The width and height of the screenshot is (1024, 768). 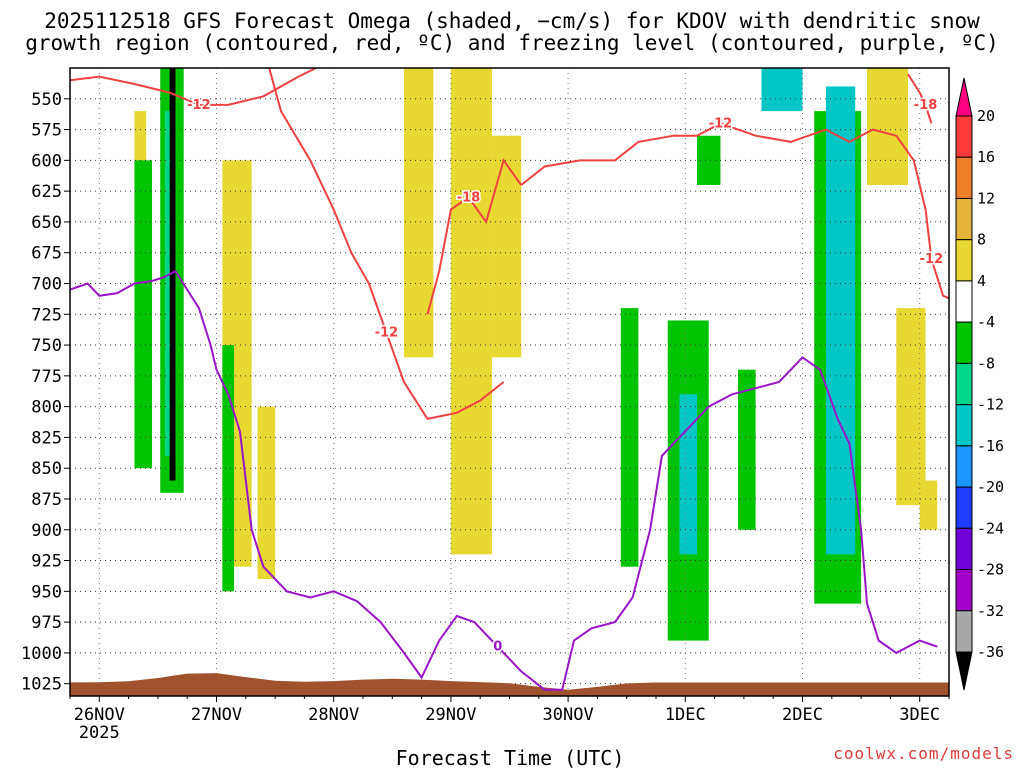 I want to click on y-tick-label: 800, so click(x=46, y=408).